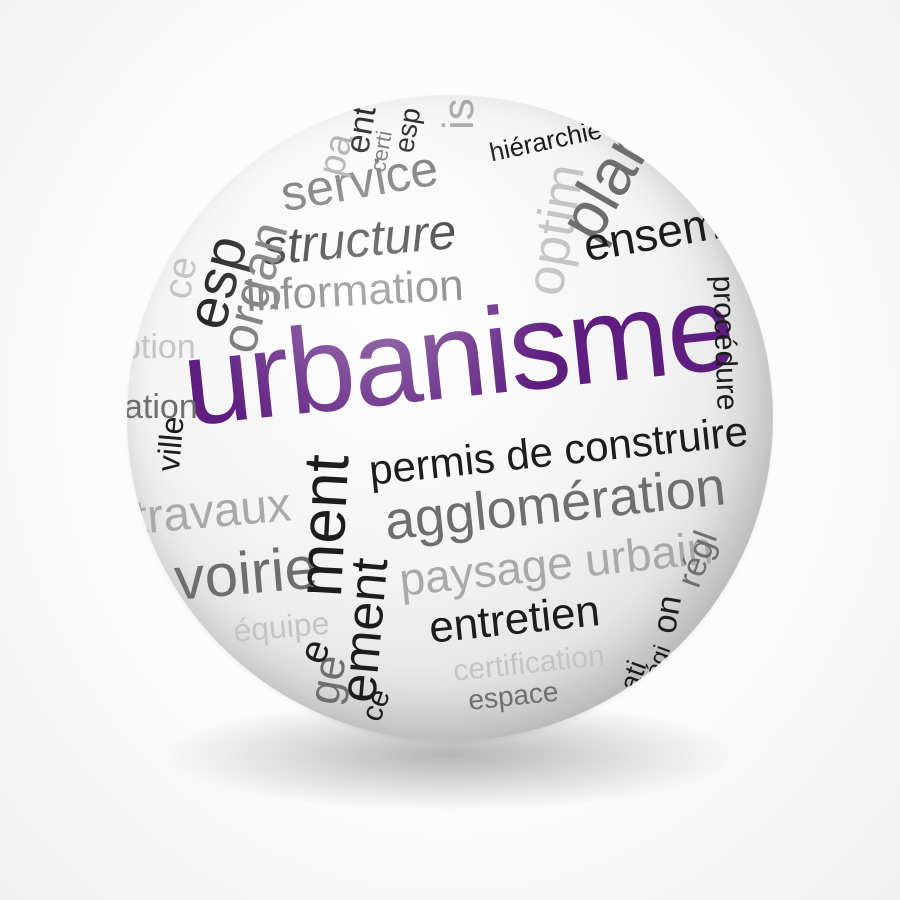  Describe the element at coordinates (212, 511) in the screenshot. I see `word-travaux: travaux` at that location.